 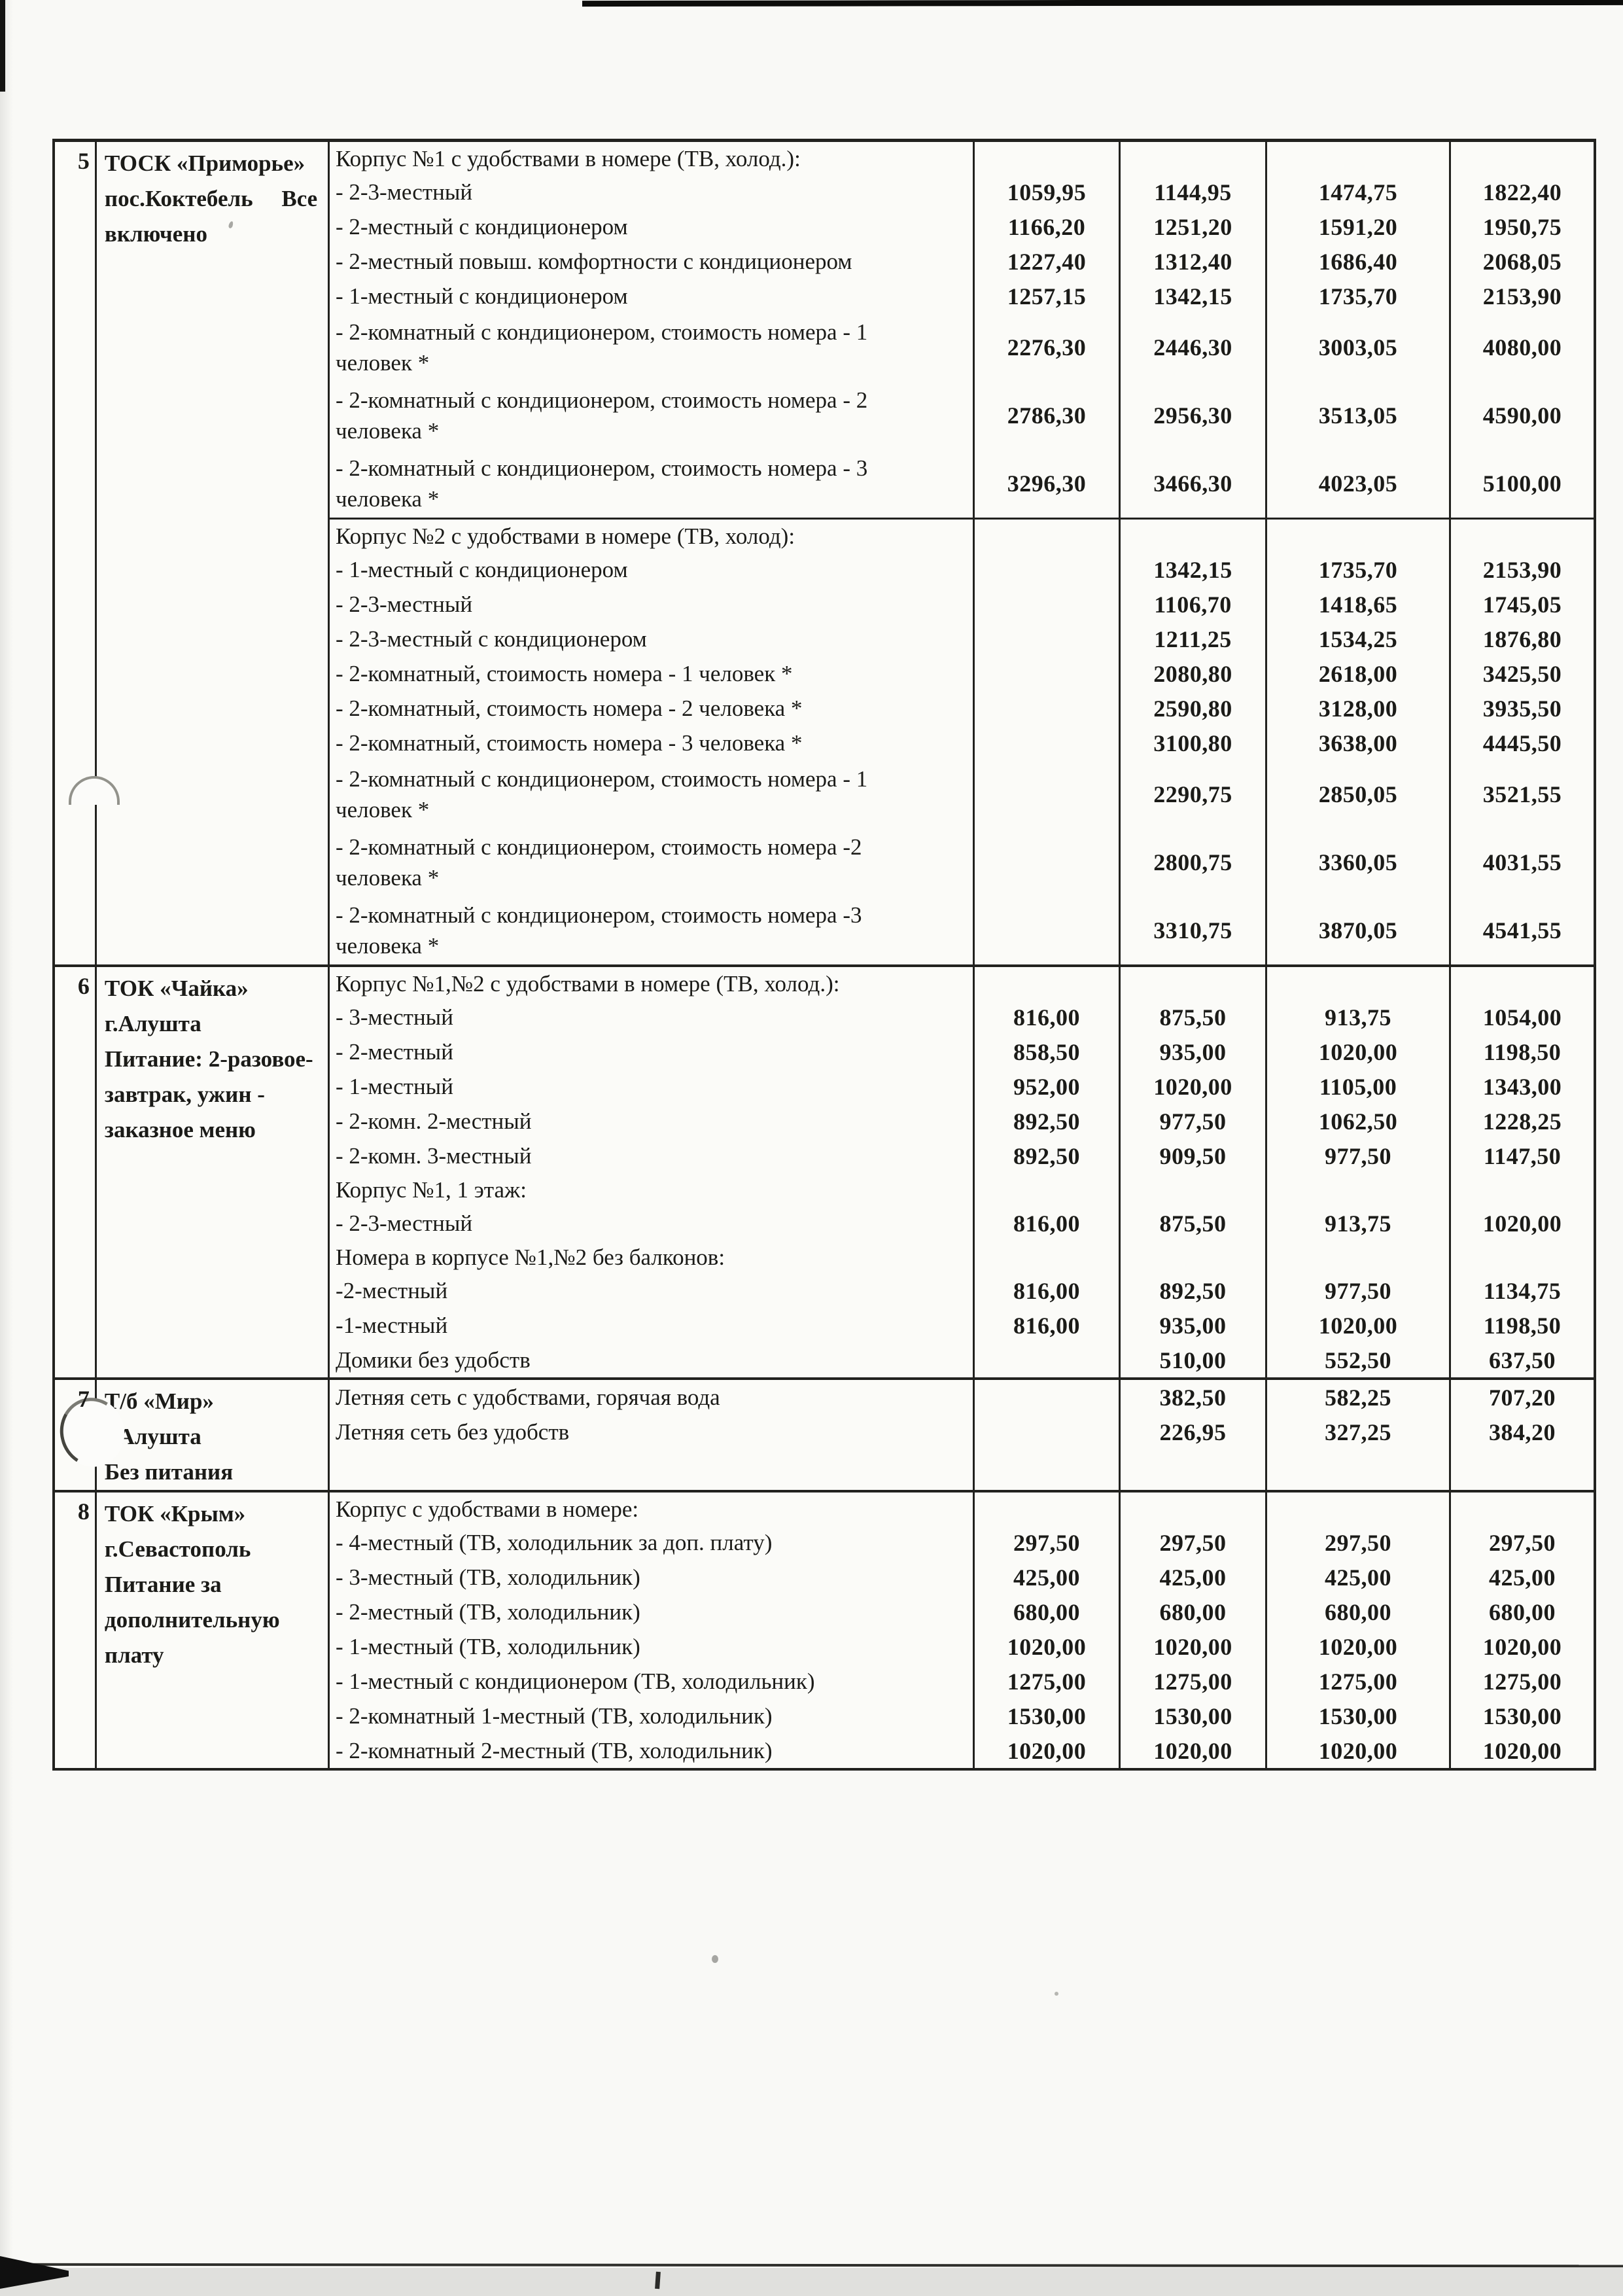 What do you see at coordinates (1194, 347) in the screenshot?
I see `price-cell: 2446,30` at bounding box center [1194, 347].